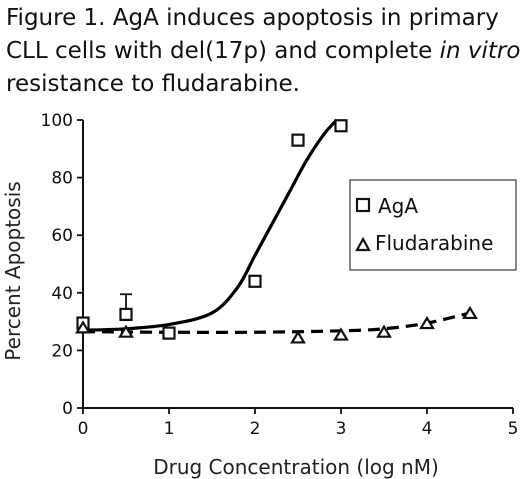 The image size is (520, 479). I want to click on caption-line-2-italic: in vitro, so click(479, 51).